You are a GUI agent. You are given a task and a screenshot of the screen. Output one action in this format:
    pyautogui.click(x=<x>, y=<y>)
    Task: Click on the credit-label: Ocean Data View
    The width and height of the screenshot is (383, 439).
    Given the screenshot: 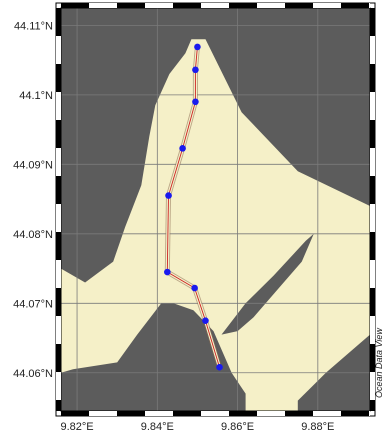 What is the action you would take?
    pyautogui.click(x=378, y=363)
    